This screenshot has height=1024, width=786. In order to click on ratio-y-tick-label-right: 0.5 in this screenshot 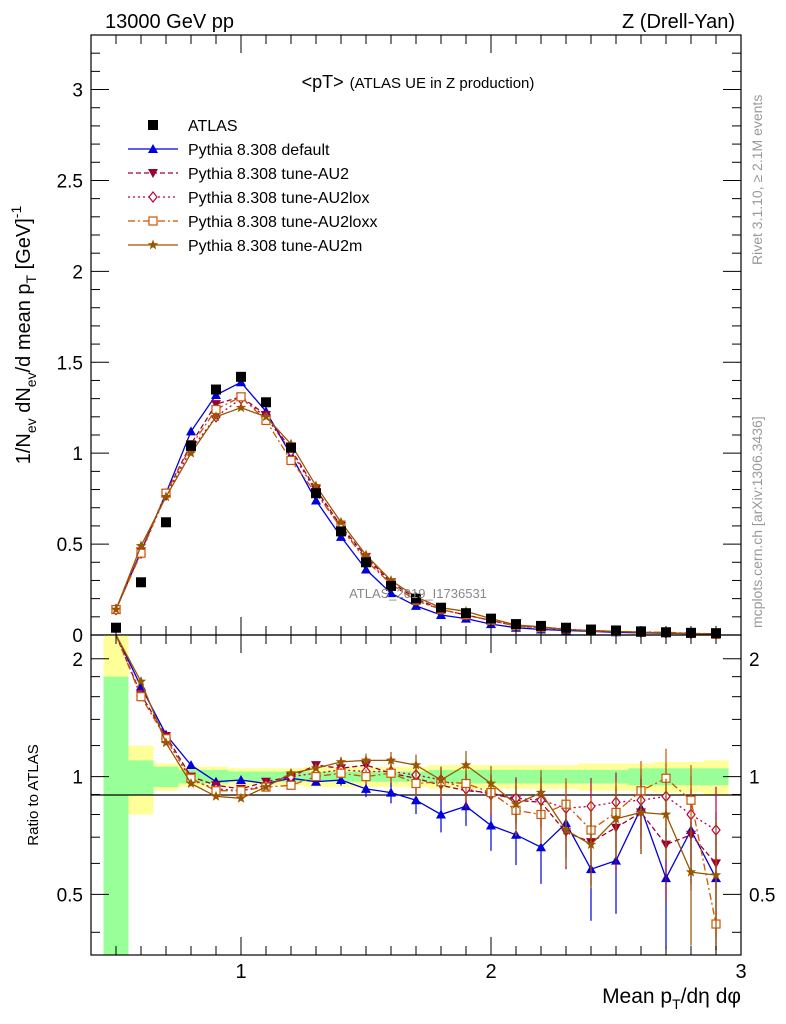, I will do `click(762, 895)`.